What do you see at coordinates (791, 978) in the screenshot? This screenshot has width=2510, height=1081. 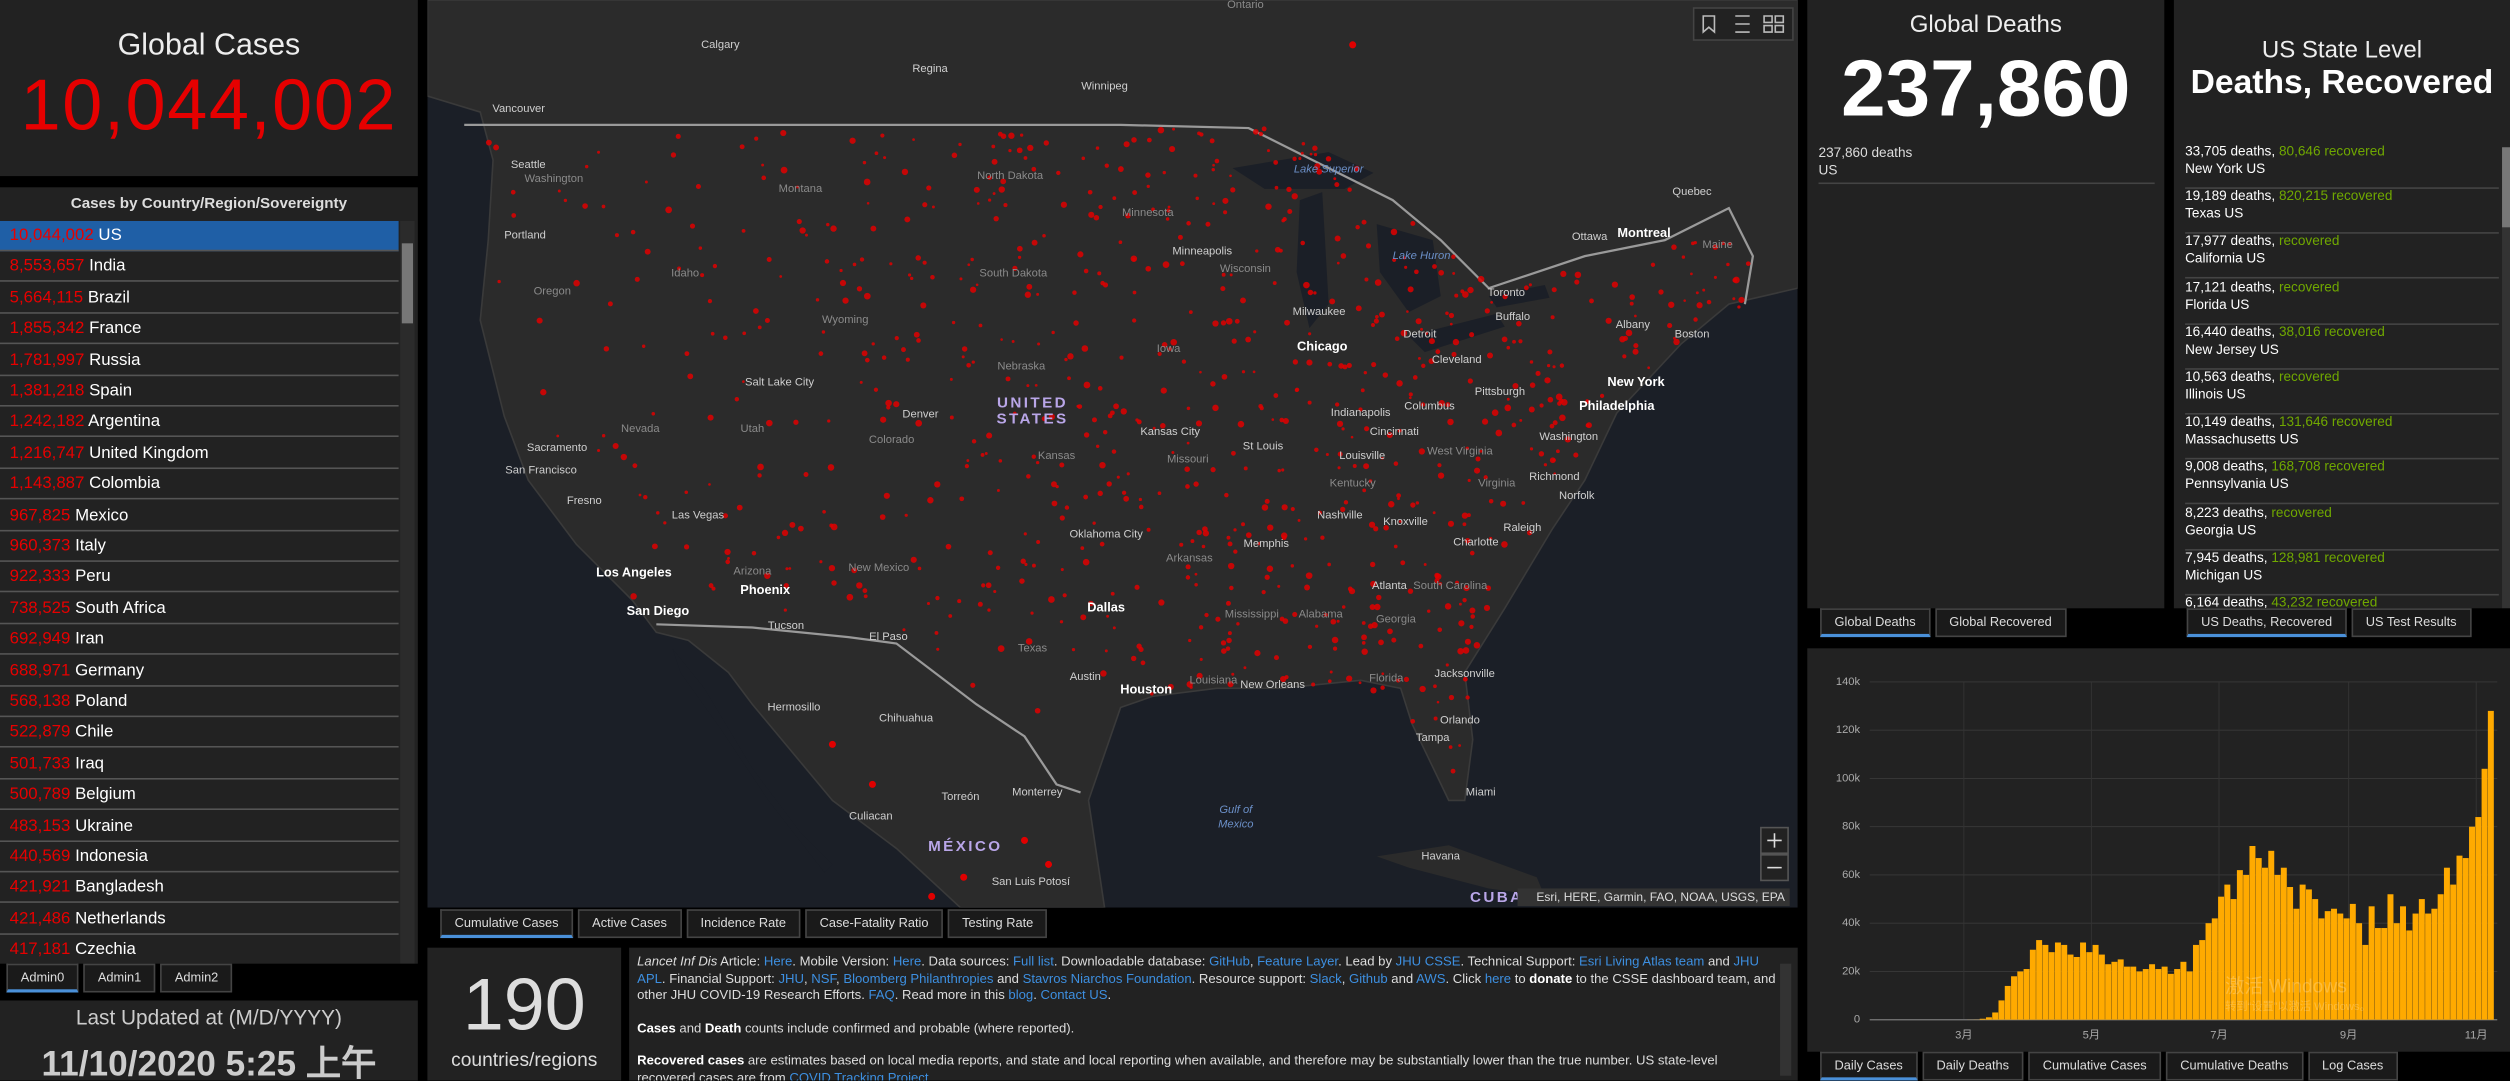 I see `info-segment: JHU` at bounding box center [791, 978].